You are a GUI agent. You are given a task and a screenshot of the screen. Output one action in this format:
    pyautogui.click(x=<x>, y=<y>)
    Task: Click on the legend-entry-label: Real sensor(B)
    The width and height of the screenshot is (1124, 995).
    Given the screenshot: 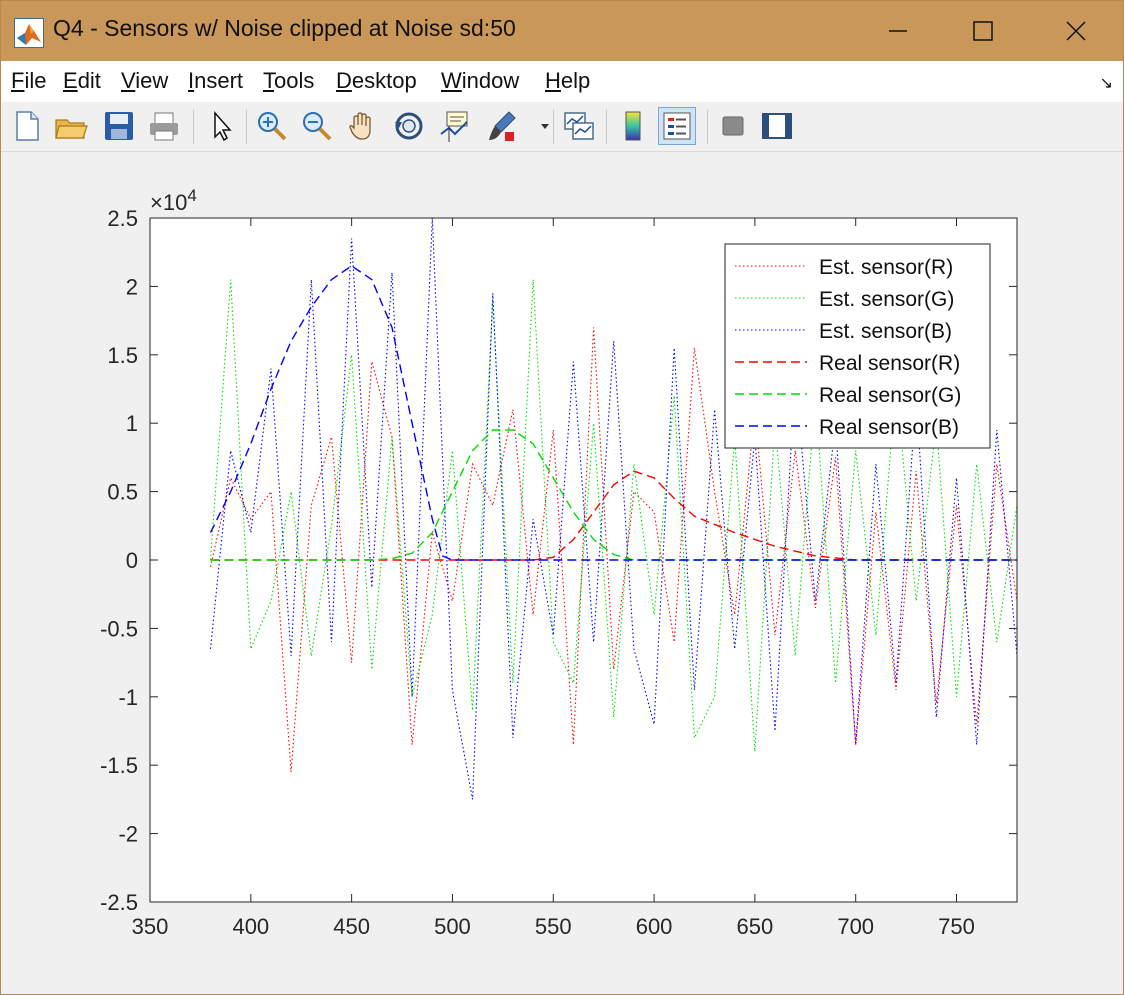 What is the action you would take?
    pyautogui.click(x=889, y=427)
    